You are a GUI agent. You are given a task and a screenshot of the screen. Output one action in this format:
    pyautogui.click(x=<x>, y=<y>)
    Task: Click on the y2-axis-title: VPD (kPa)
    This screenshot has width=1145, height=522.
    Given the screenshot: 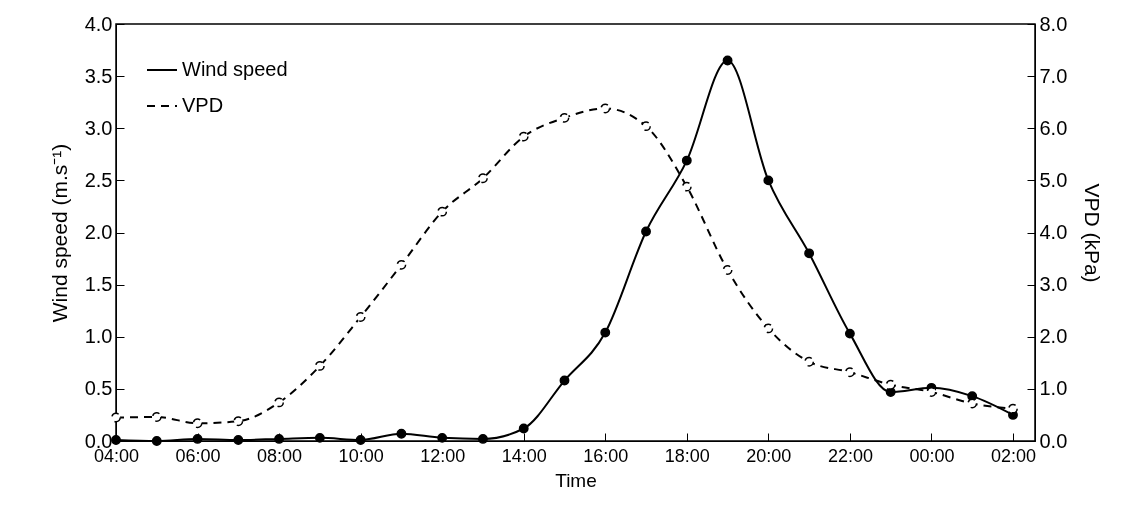 What is the action you would take?
    pyautogui.click(x=1093, y=233)
    